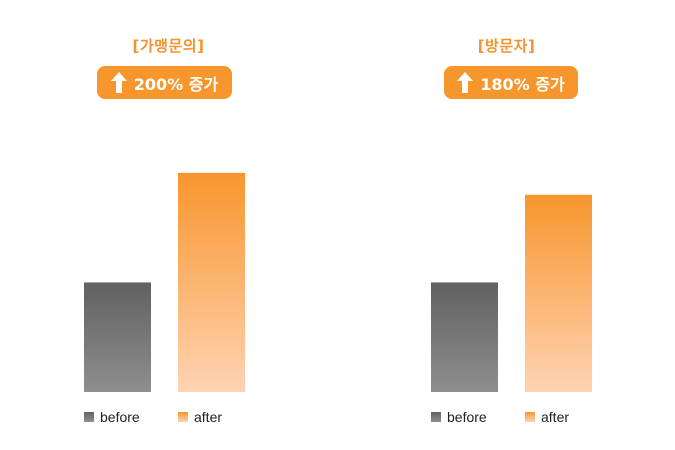 The image size is (675, 450). What do you see at coordinates (168, 46) in the screenshot?
I see `chart-title: [가맹문의]` at bounding box center [168, 46].